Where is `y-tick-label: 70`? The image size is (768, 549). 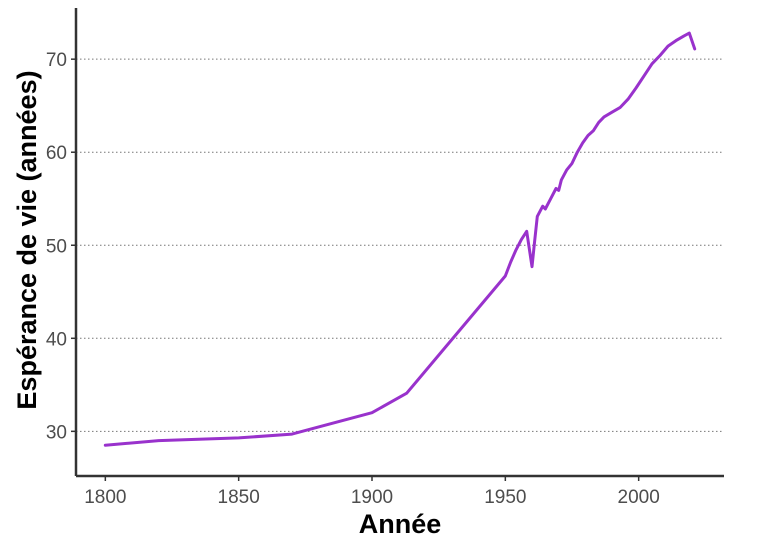
y-tick-label: 70 is located at coordinates (56, 60).